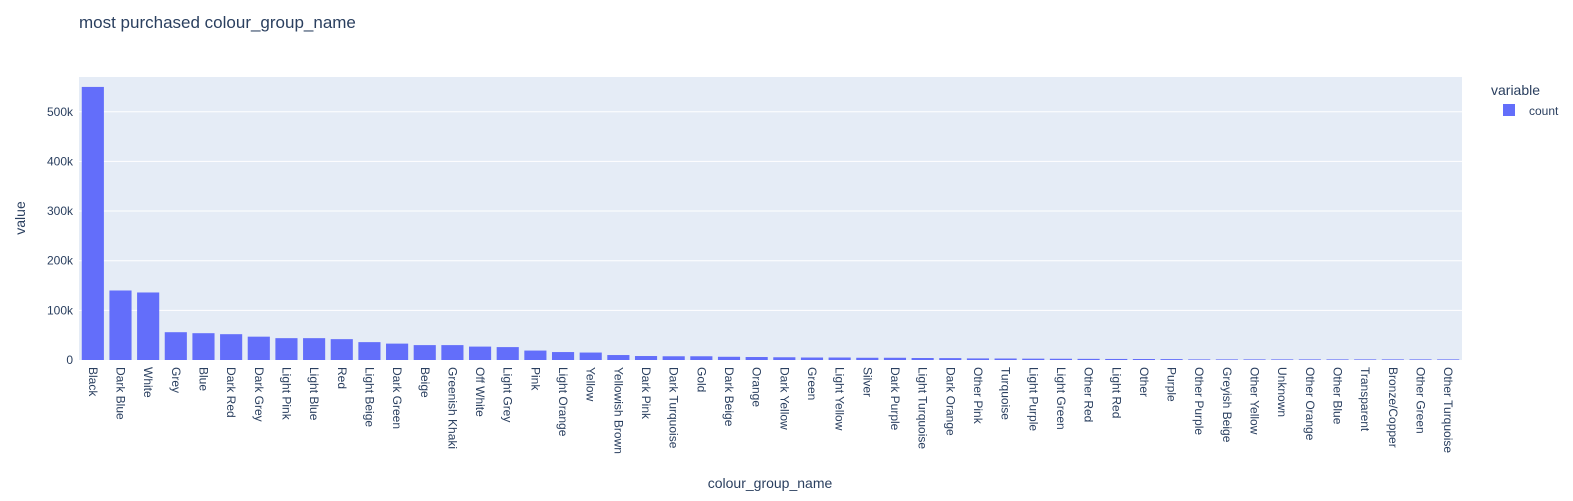 The image size is (1573, 501). Describe the element at coordinates (1282, 359) in the screenshot. I see `bar-unknown` at that location.